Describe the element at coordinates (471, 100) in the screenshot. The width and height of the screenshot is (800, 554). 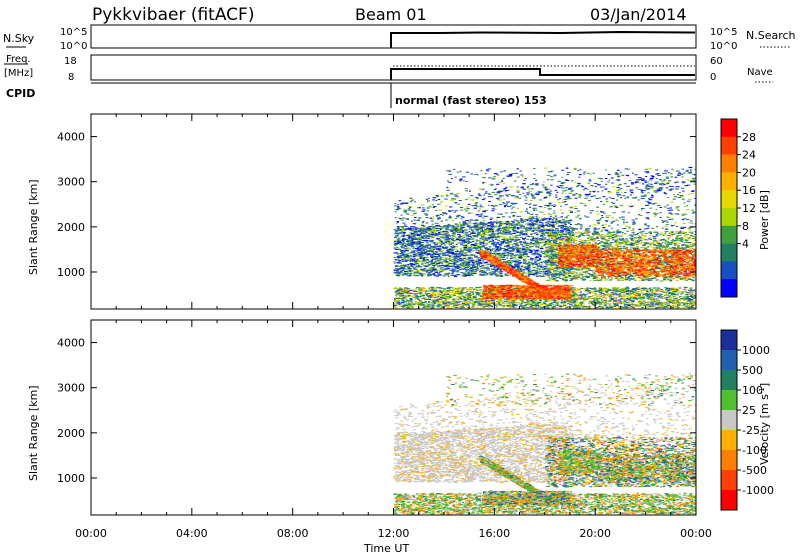
I see `cpid-text: normal (fast stereo) 153` at that location.